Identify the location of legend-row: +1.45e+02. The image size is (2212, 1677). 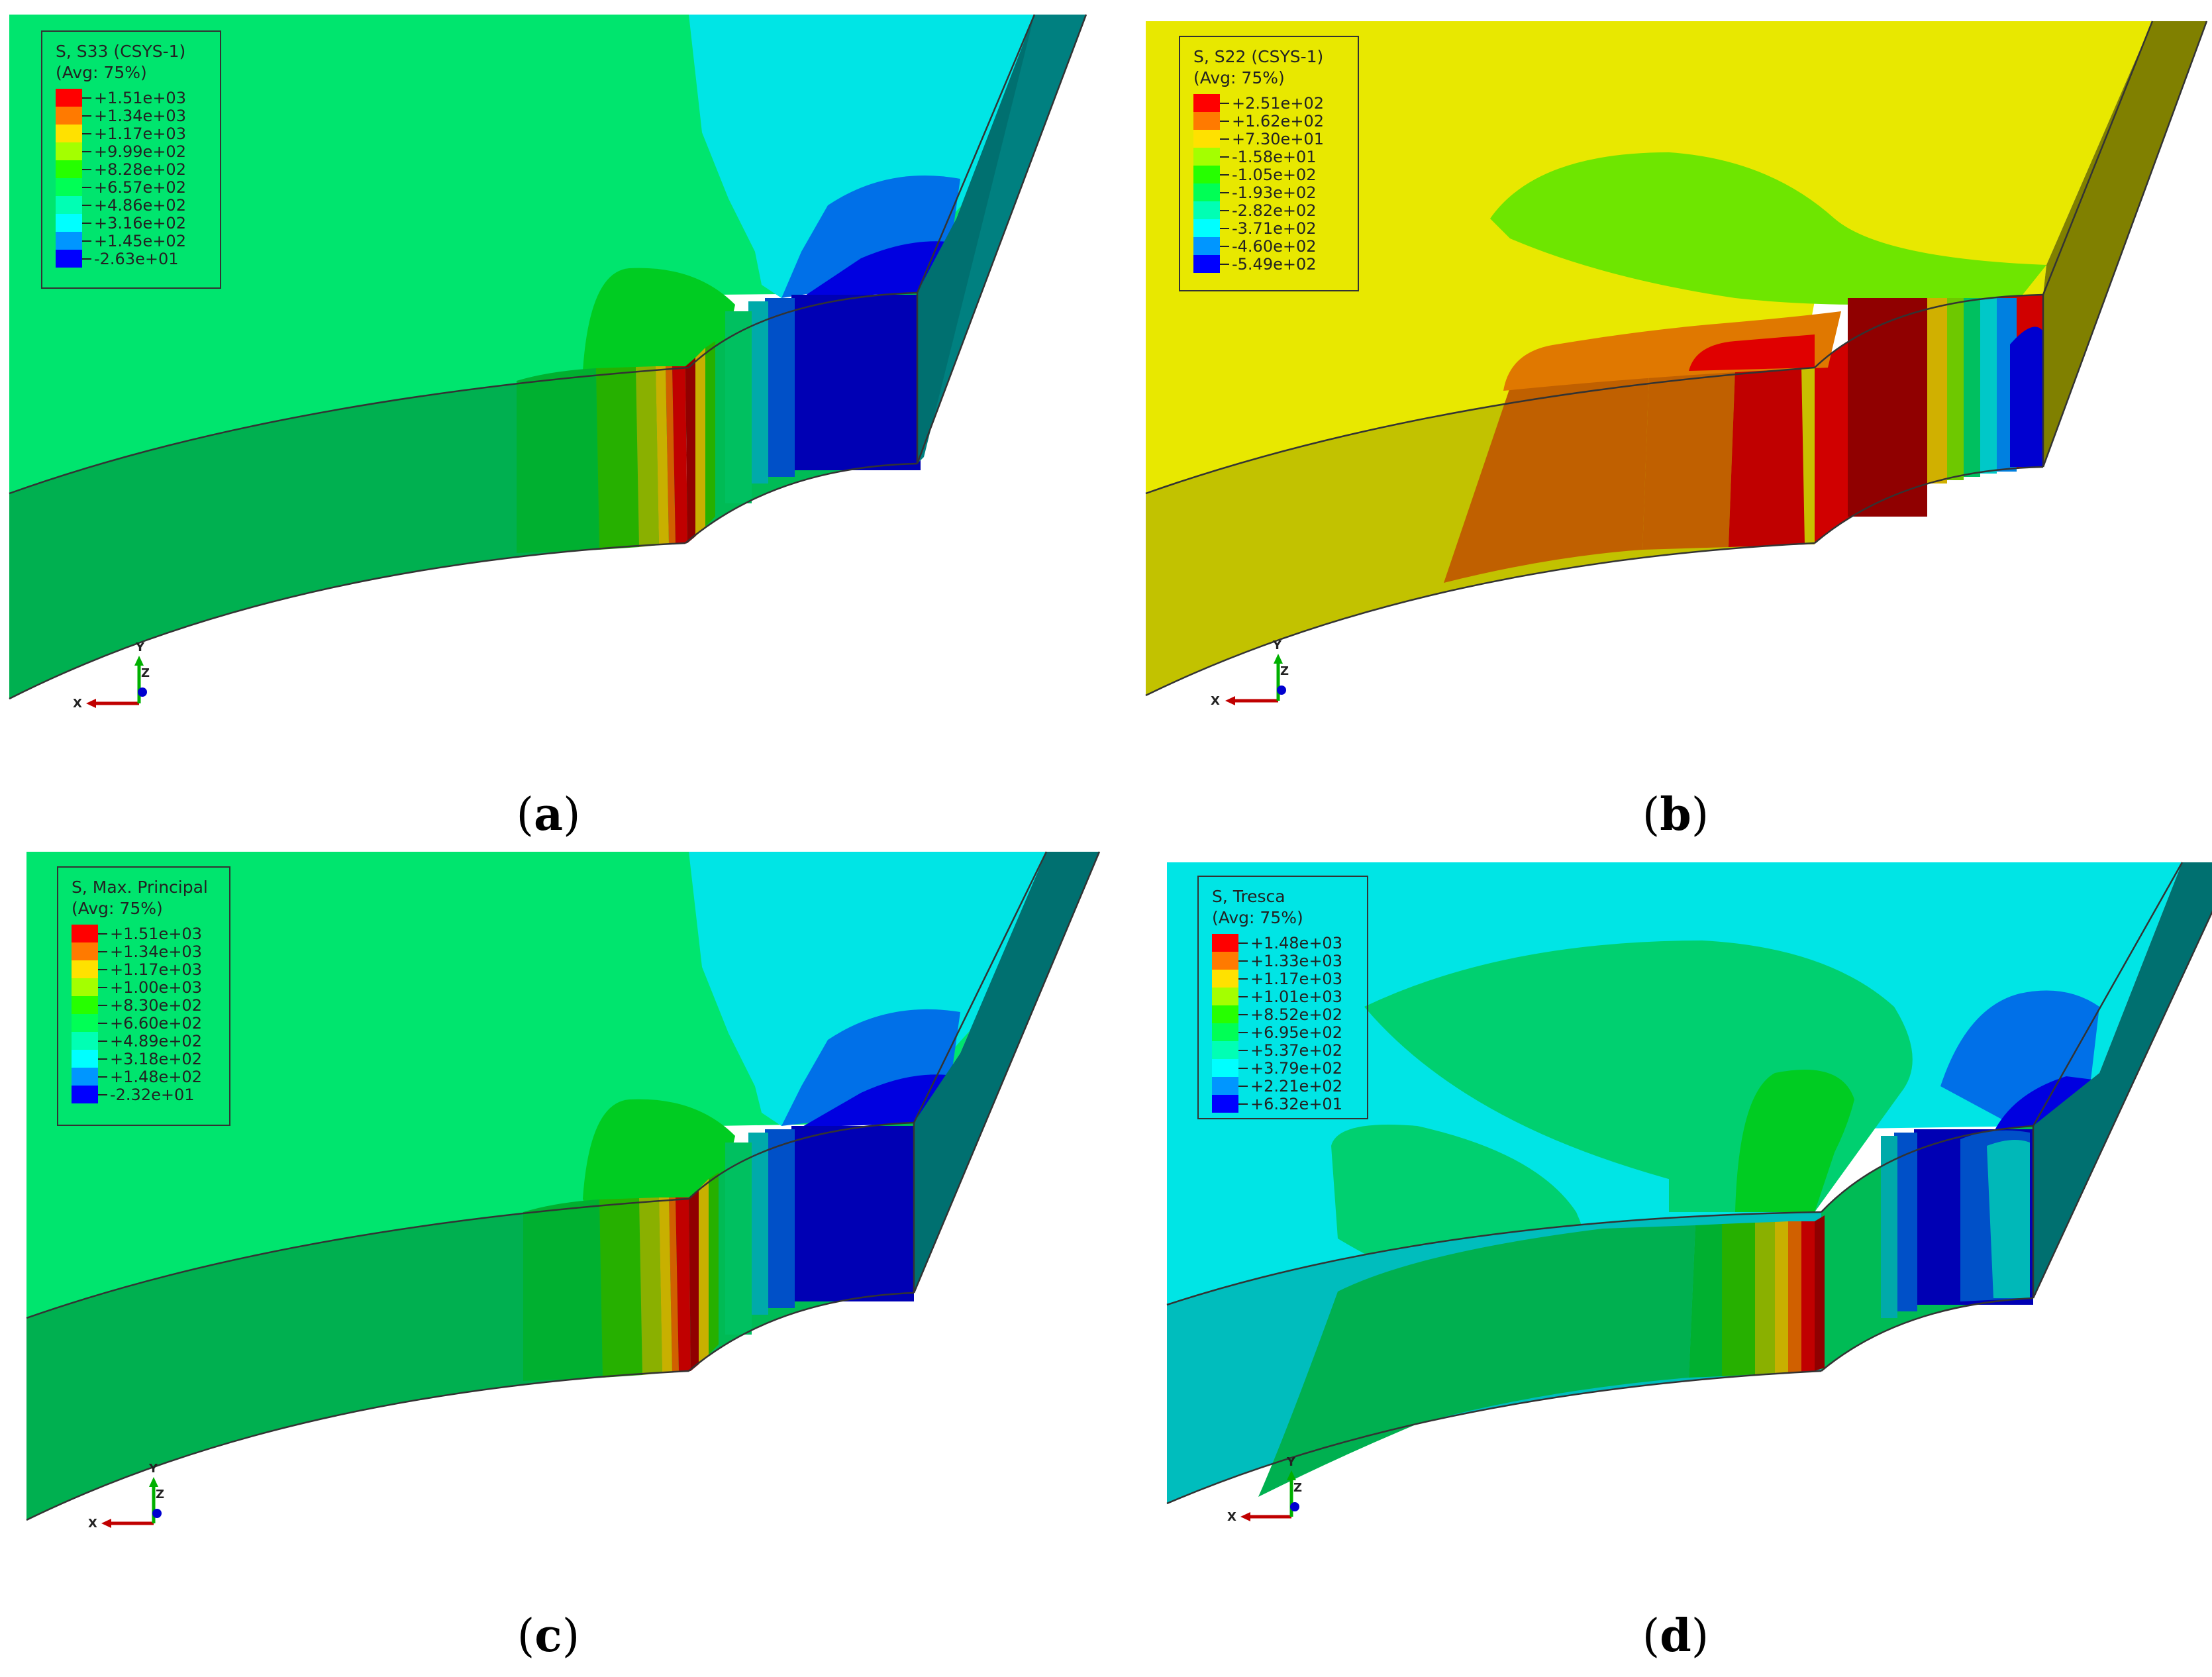
(132, 241).